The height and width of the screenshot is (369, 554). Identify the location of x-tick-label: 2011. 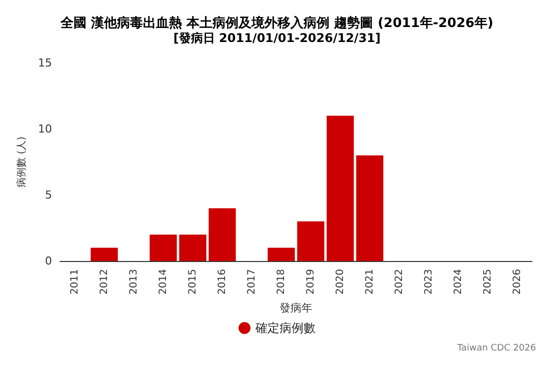
(74, 281).